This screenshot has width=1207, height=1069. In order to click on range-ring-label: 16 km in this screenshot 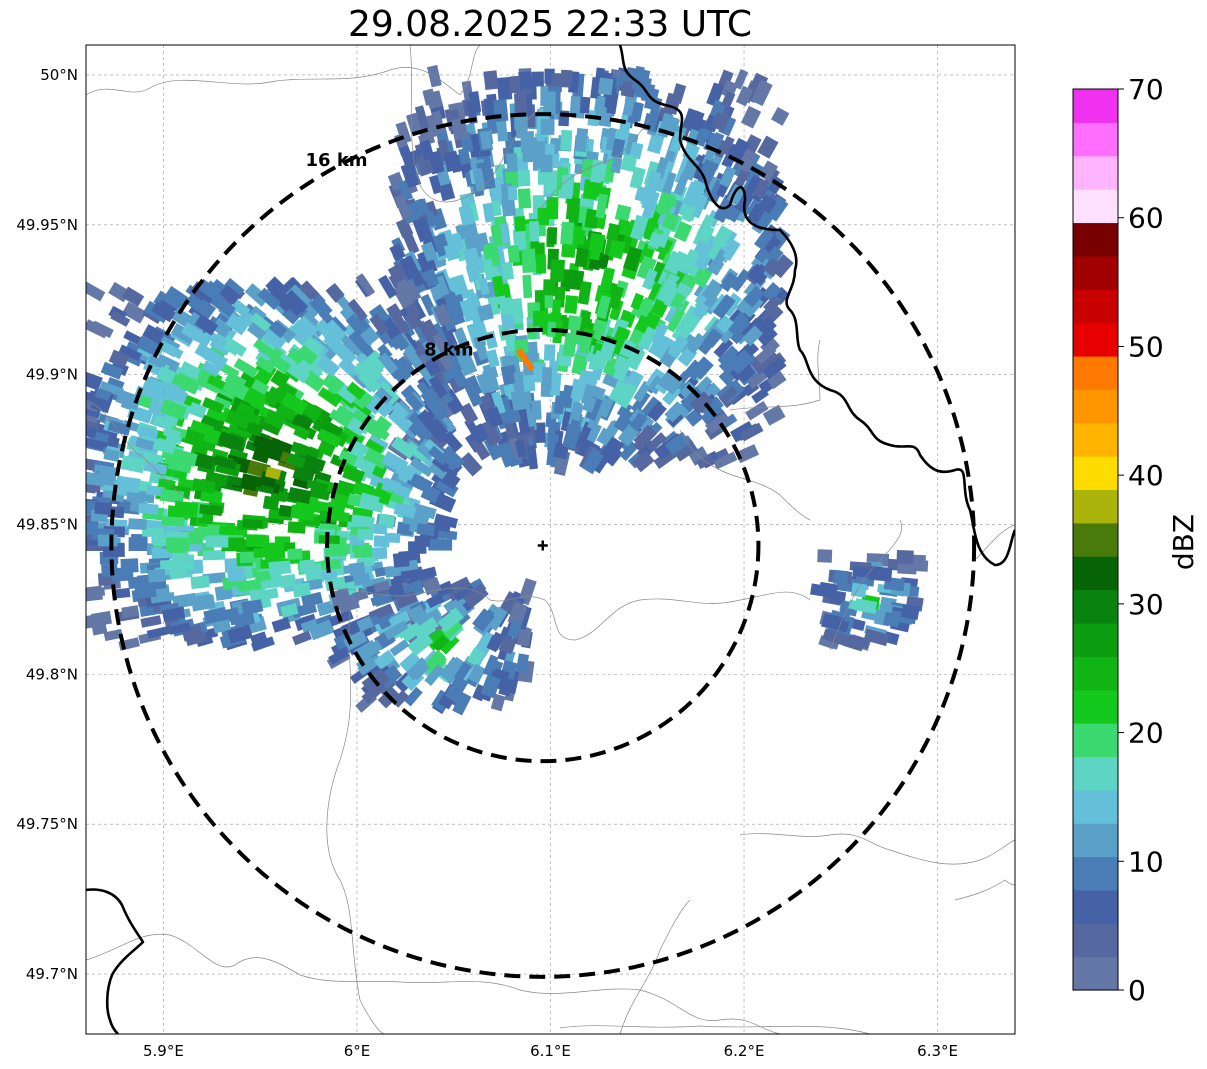, I will do `click(337, 160)`.